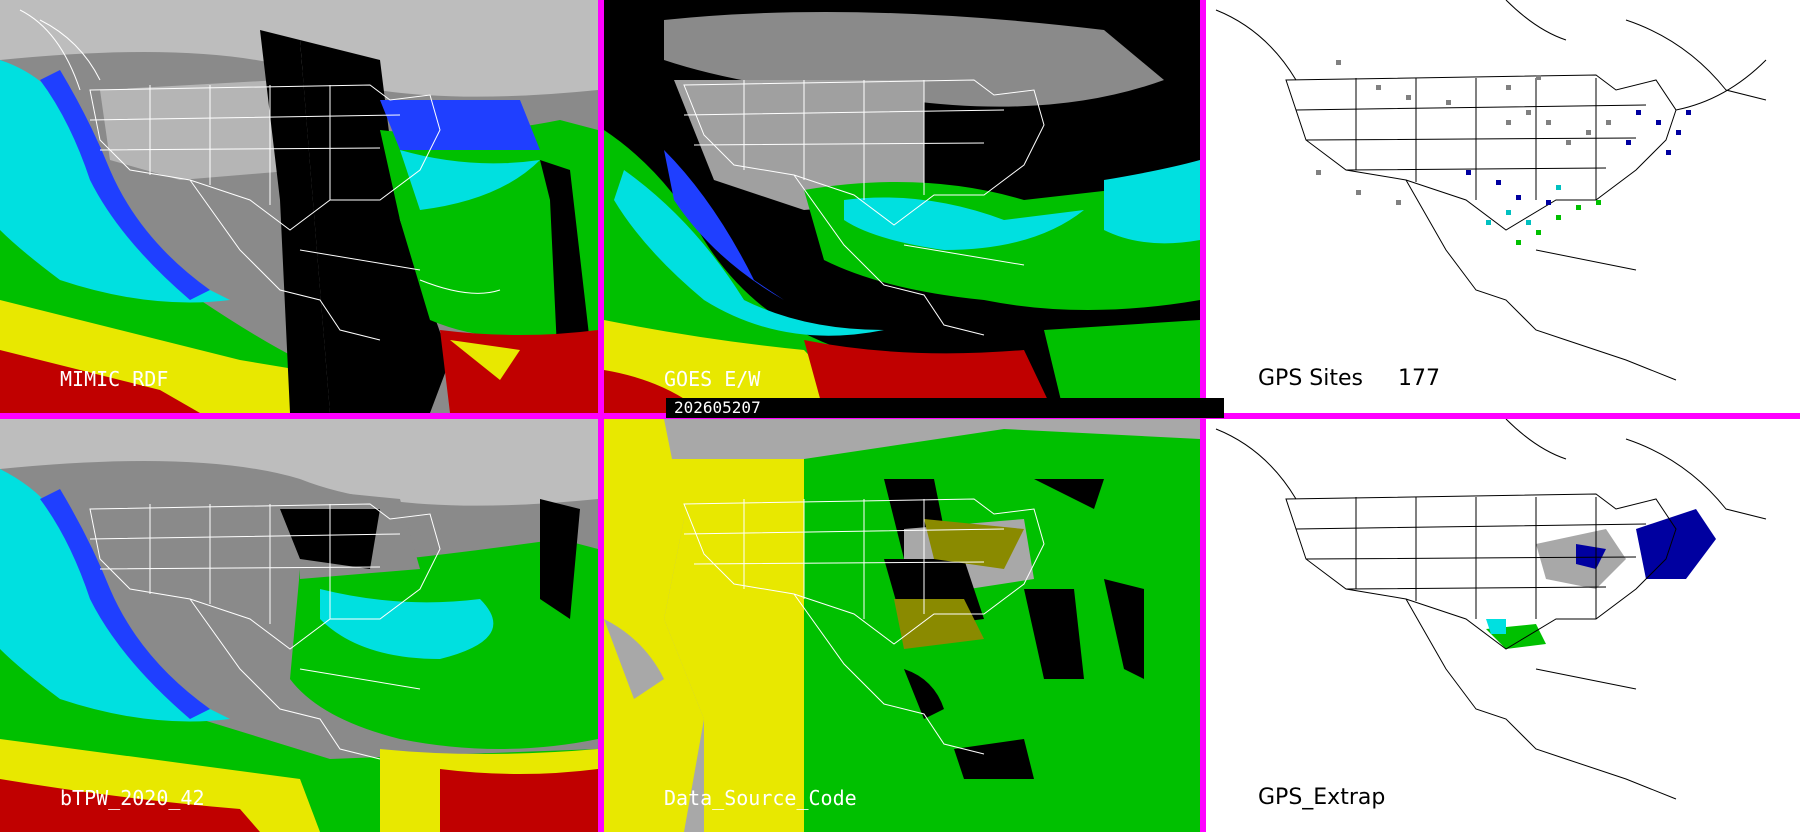  I want to click on panel-label: GOES E/W, so click(712, 379).